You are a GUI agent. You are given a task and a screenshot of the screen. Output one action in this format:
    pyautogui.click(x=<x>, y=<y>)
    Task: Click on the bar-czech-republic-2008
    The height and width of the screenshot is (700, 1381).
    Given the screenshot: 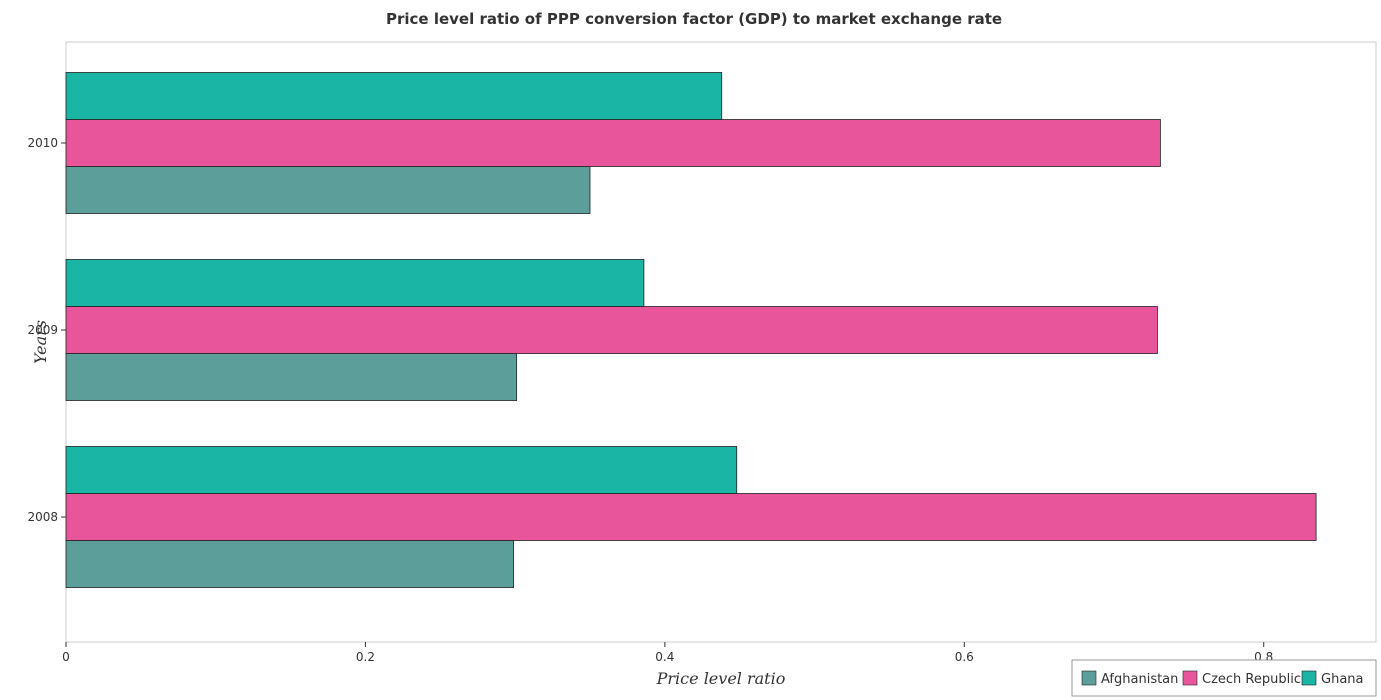 What is the action you would take?
    pyautogui.click(x=691, y=517)
    